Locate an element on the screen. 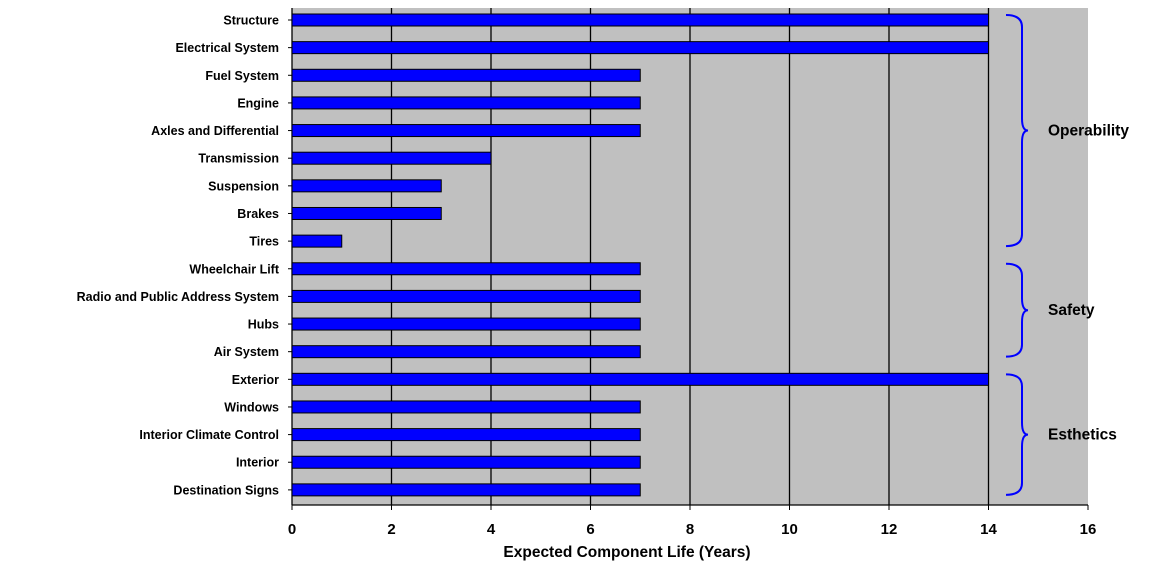 The image size is (1157, 567). x-tick-label: 10 is located at coordinates (789, 529).